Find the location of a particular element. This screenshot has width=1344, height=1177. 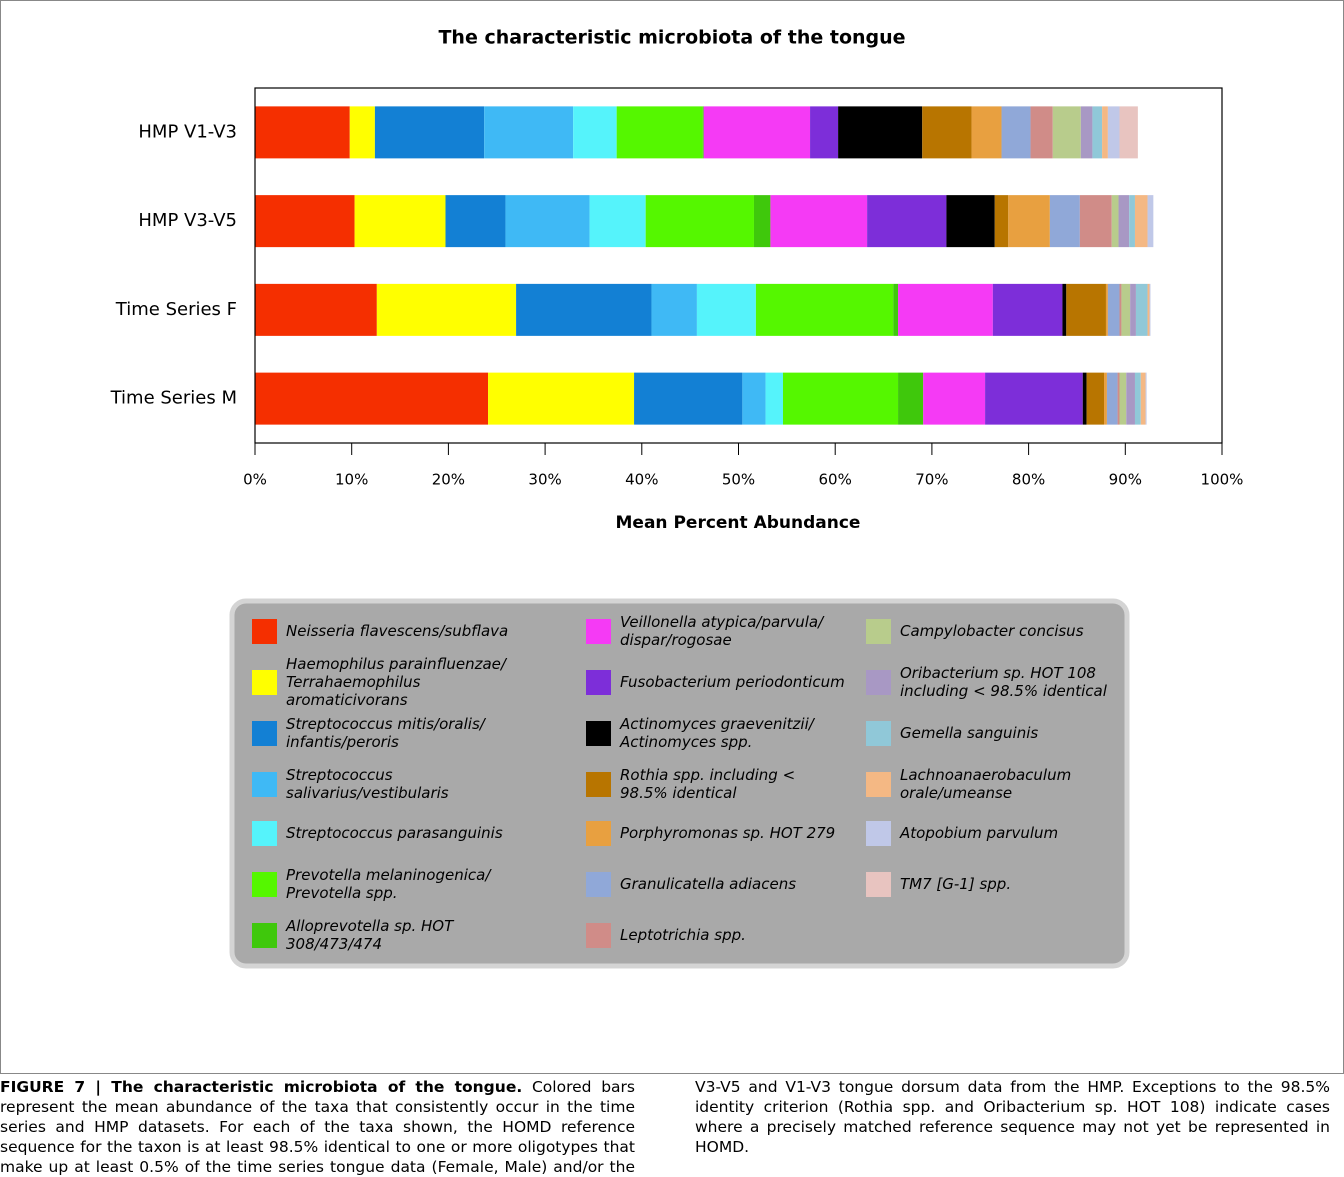

legend-label: Alloprevotella sp. HOT 308/473/474 is located at coordinates (370, 935).